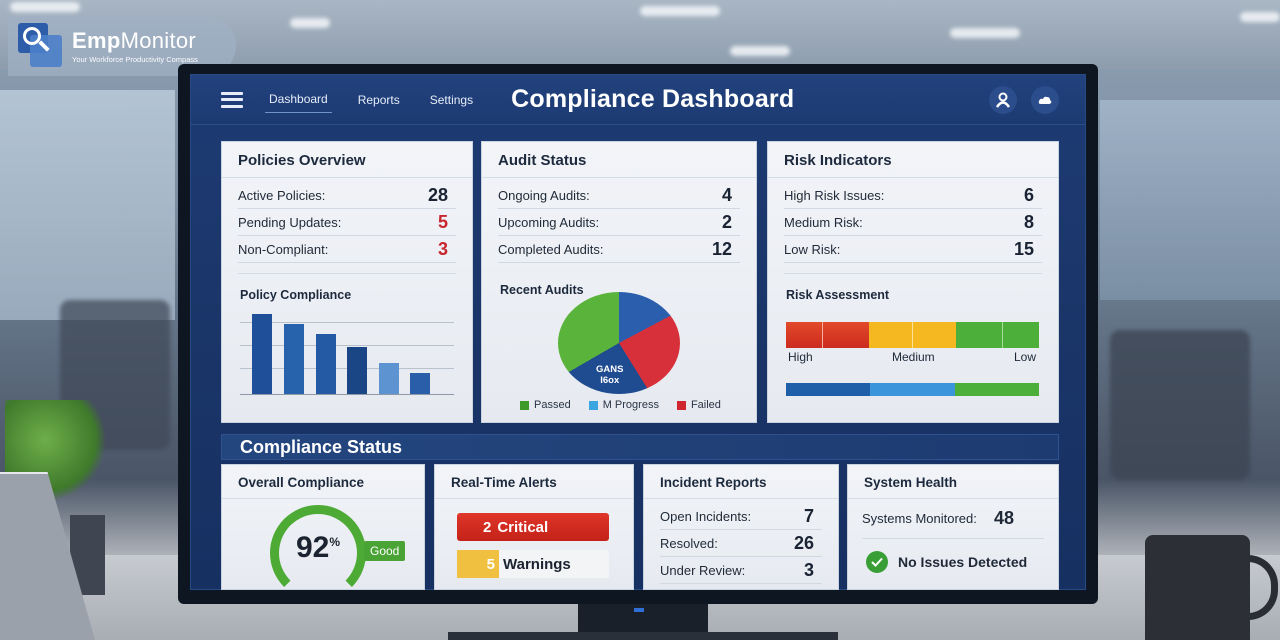 The height and width of the screenshot is (640, 1280). I want to click on nav-reports: Reports, so click(378, 99).